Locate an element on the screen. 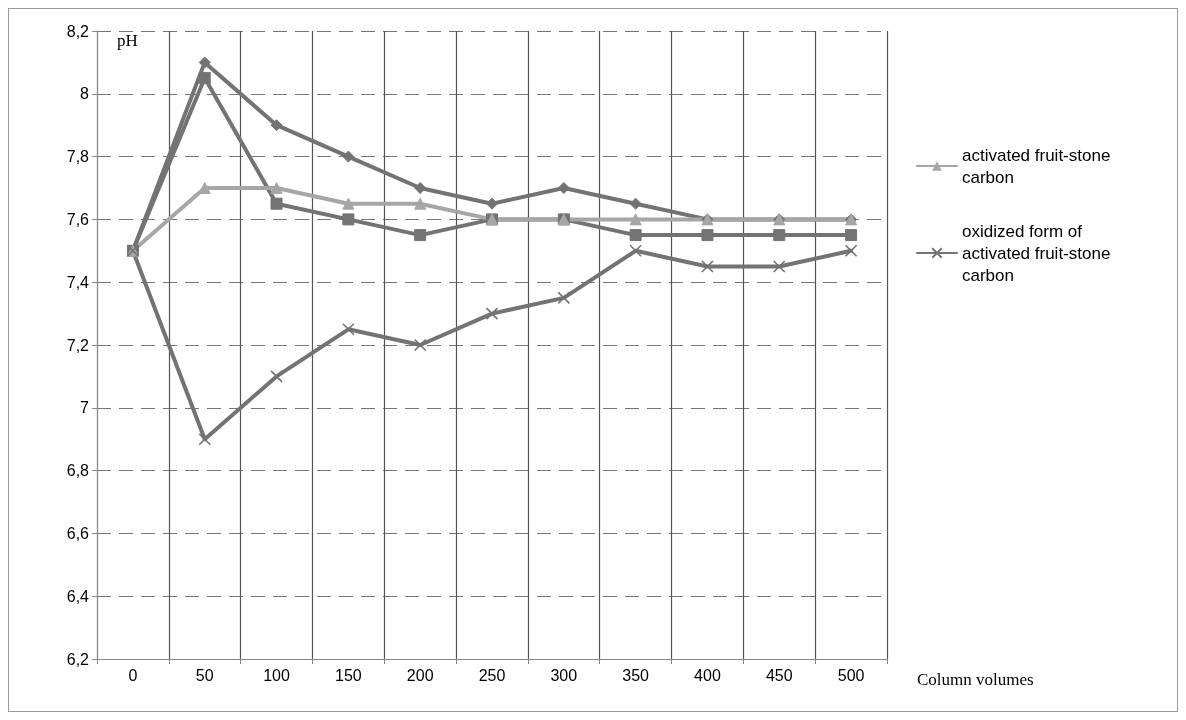  y-tick-label: 7,6 is located at coordinates (78, 219).